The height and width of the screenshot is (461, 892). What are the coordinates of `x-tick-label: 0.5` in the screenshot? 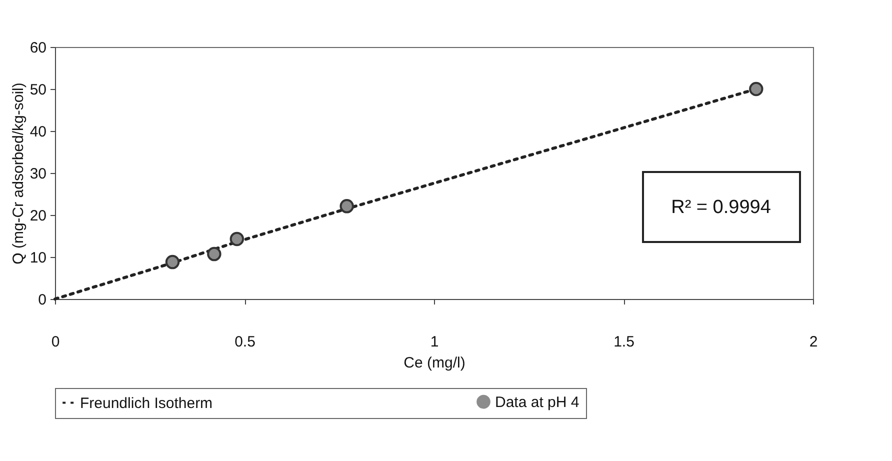 It's located at (245, 342).